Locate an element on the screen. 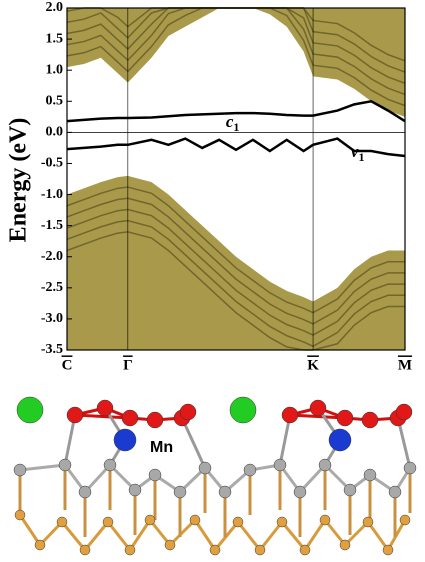  y-tick-label: -1.5 is located at coordinates (52, 225).